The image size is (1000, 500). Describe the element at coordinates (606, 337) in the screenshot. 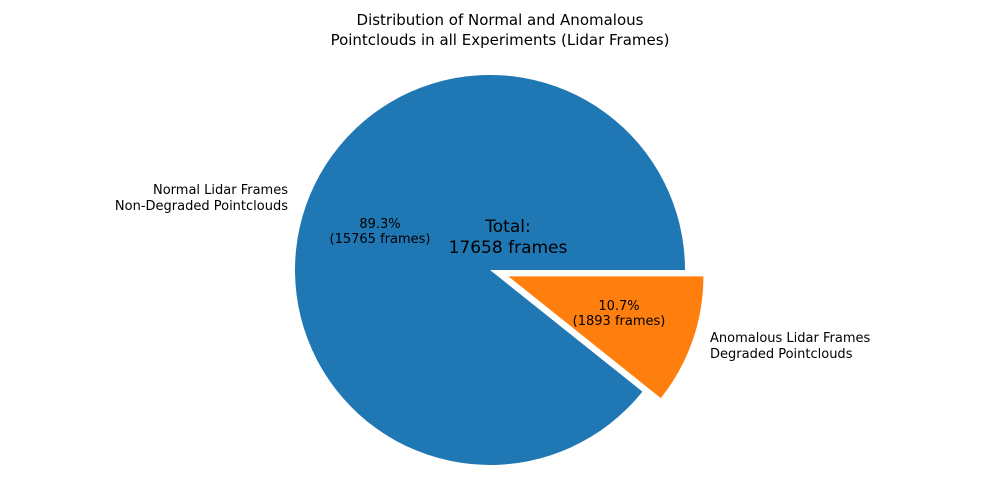

I see `pie-slice-anomalous` at that location.